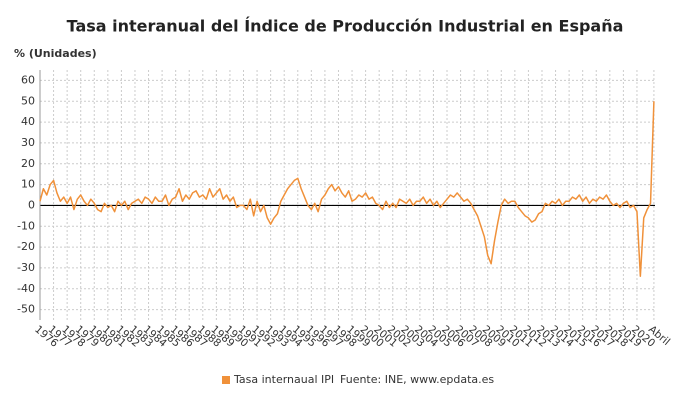 Image resolution: width=690 pixels, height=410 pixels. What do you see at coordinates (283, 379) in the screenshot?
I see `legend-label: Tasa internaual IPI` at bounding box center [283, 379].